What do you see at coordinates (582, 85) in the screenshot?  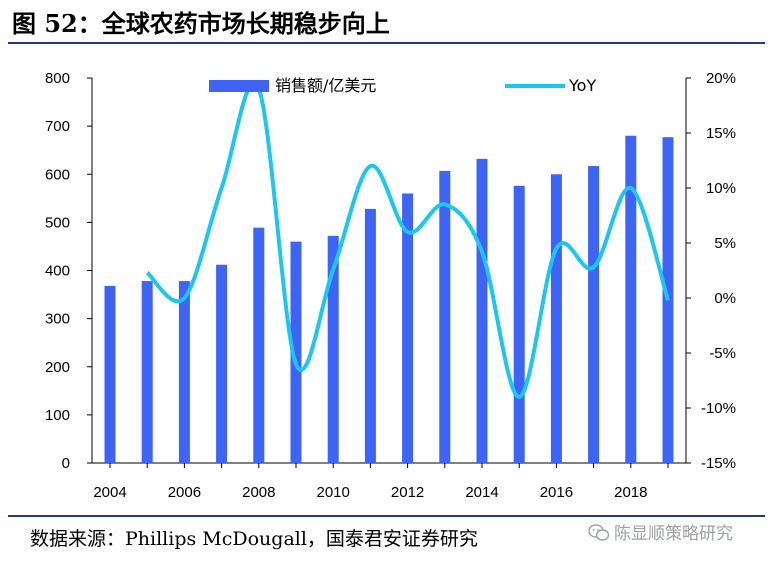 I see `legend-line-label: YoY` at bounding box center [582, 85].